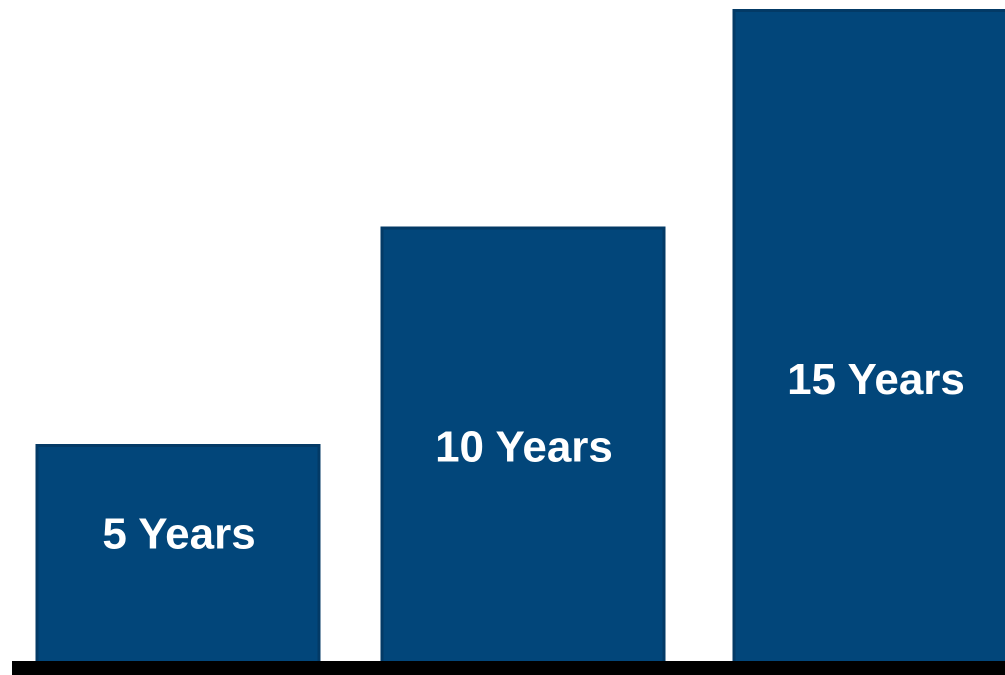 The height and width of the screenshot is (675, 1005). What do you see at coordinates (876, 379) in the screenshot?
I see `bar-label-3: 15 Years` at bounding box center [876, 379].